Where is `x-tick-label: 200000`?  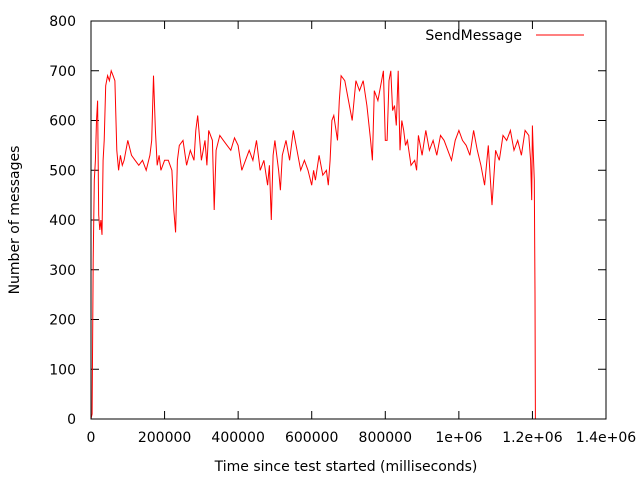 x-tick-label: 200000 is located at coordinates (164, 438).